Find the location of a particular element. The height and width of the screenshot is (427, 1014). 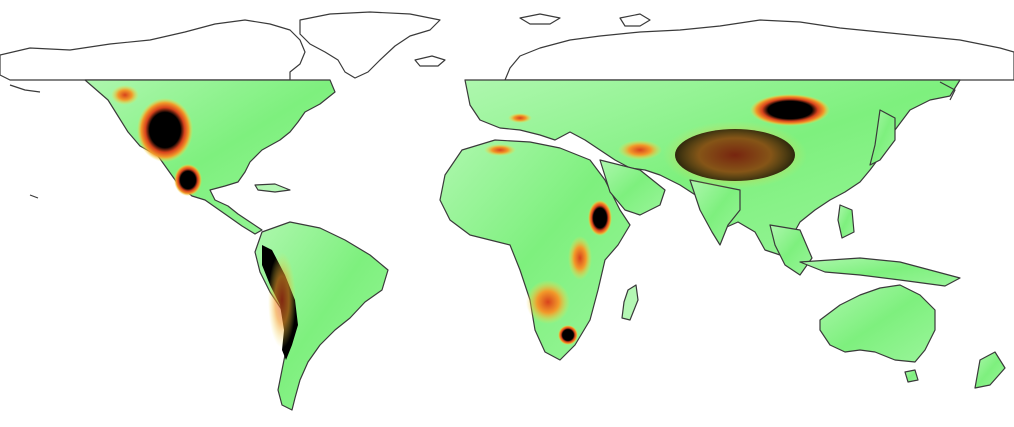

rockies-high is located at coordinates (165, 130).